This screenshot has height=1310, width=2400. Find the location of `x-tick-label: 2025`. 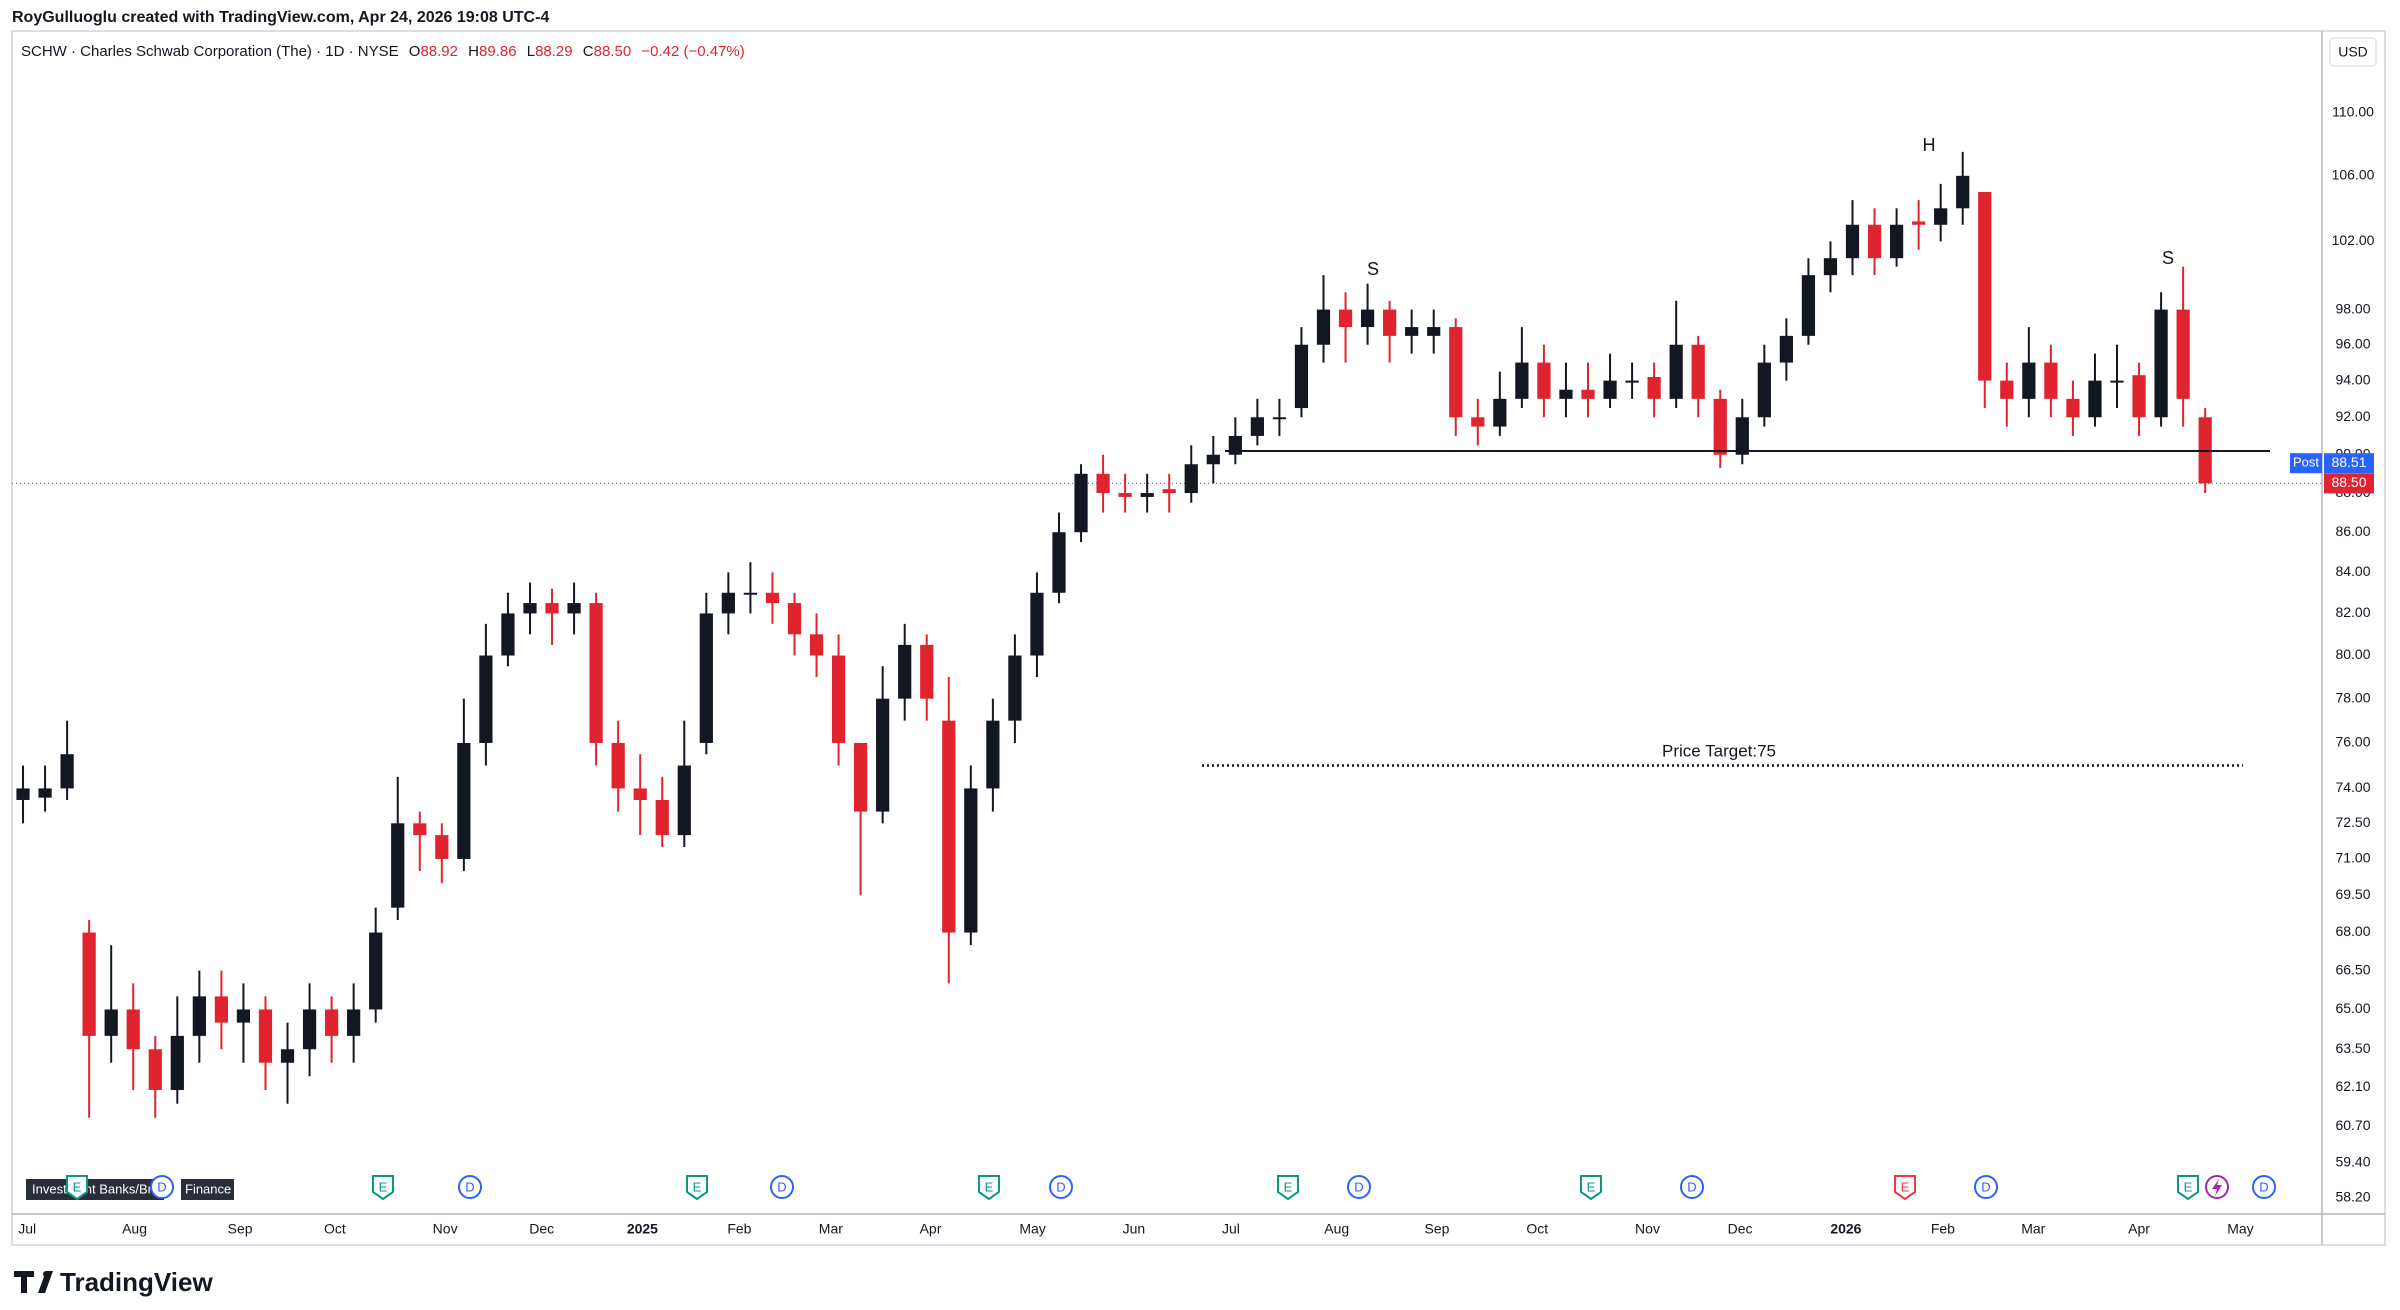

x-tick-label: 2025 is located at coordinates (642, 1229).